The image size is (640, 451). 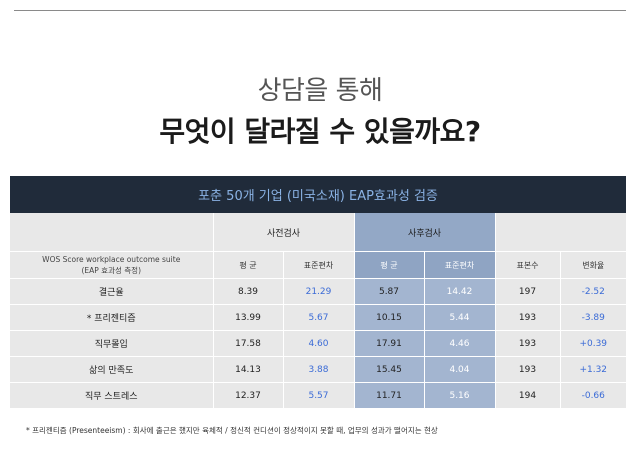 What do you see at coordinates (112, 395) in the screenshot?
I see `row-label: 직무 스트레스` at bounding box center [112, 395].